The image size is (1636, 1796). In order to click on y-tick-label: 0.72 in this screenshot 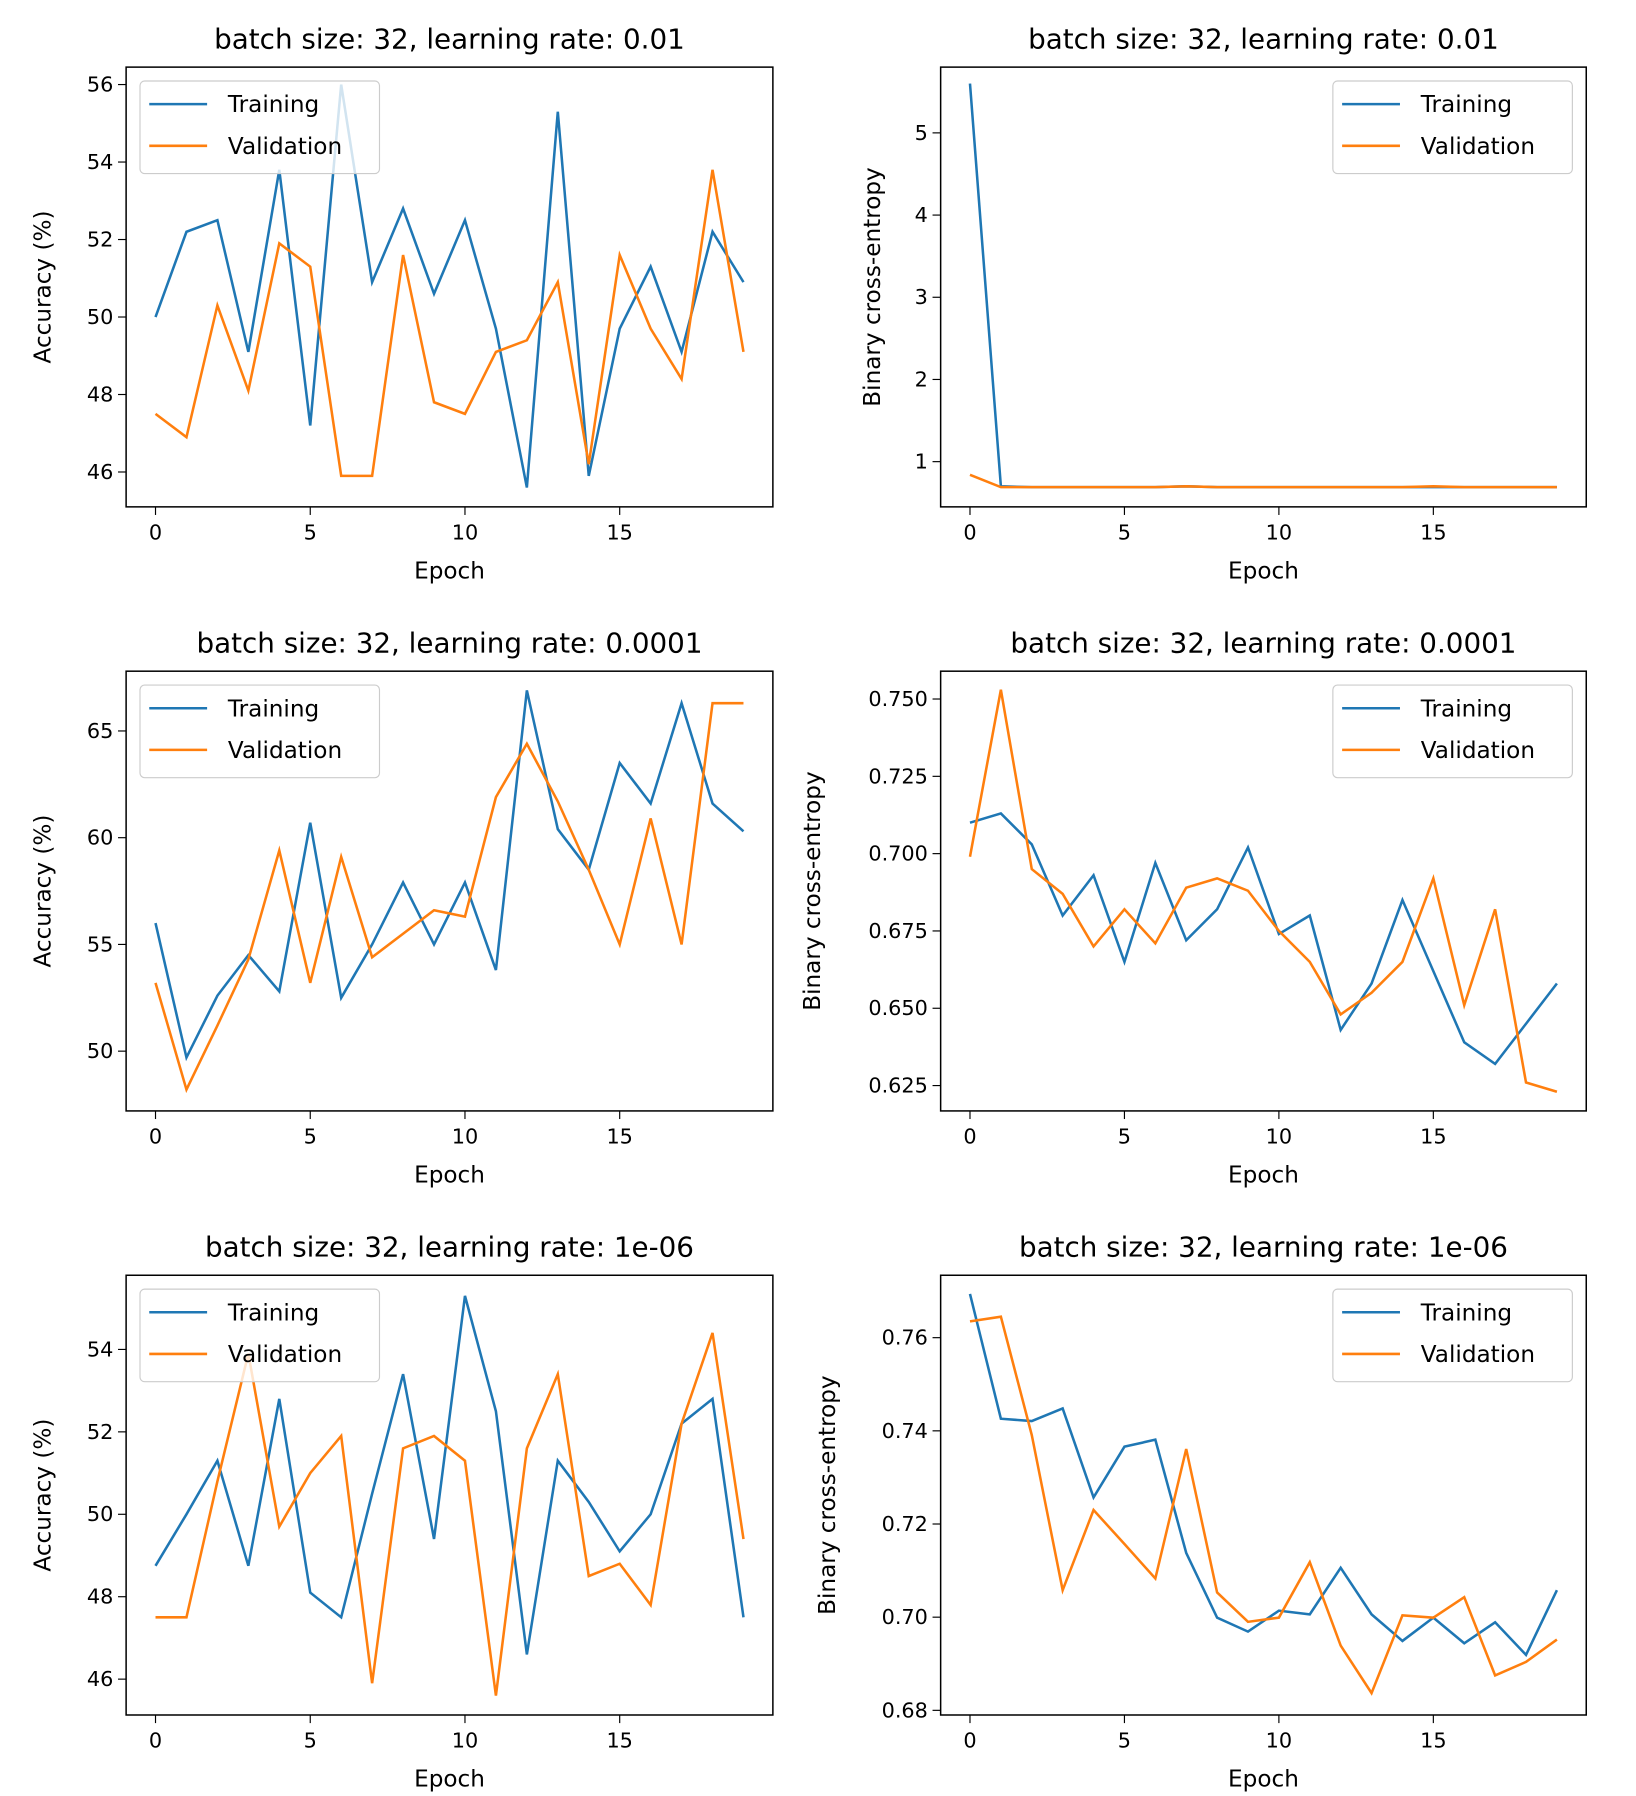, I will do `click(905, 1524)`.